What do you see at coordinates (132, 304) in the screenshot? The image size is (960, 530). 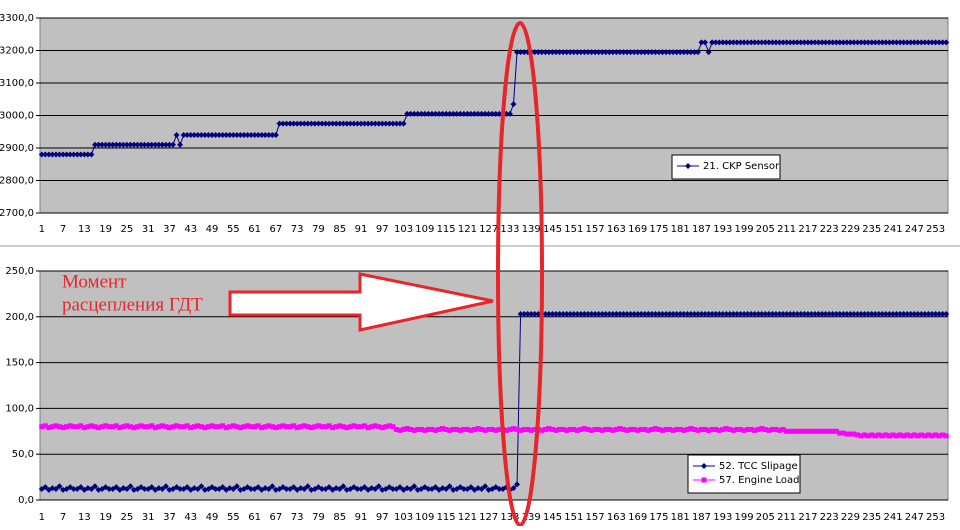 I see `annotation: расцепления ГДТ` at bounding box center [132, 304].